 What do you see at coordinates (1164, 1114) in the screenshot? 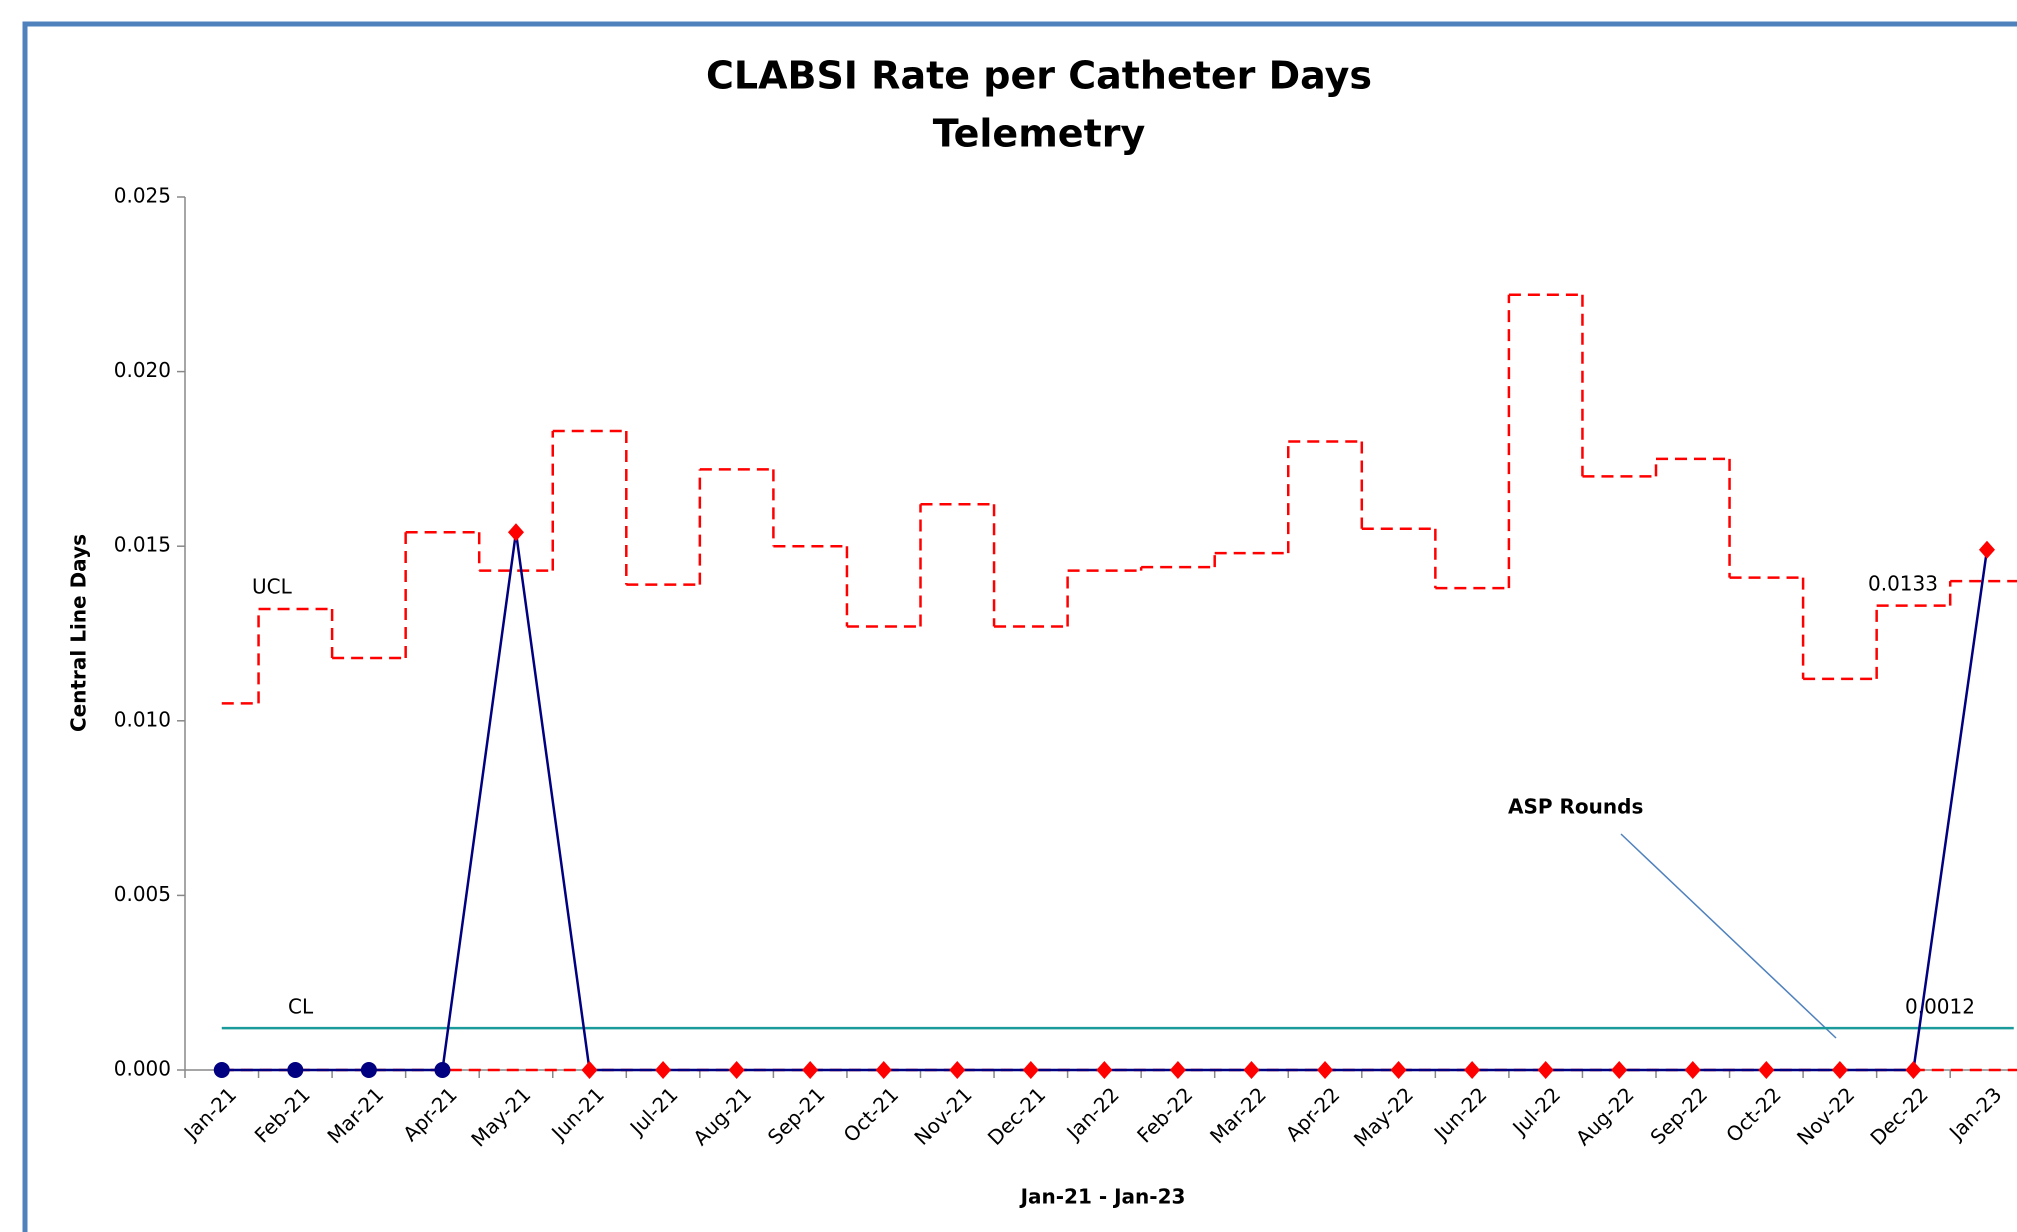
I see `x-tick-label: Feb-22` at bounding box center [1164, 1114].